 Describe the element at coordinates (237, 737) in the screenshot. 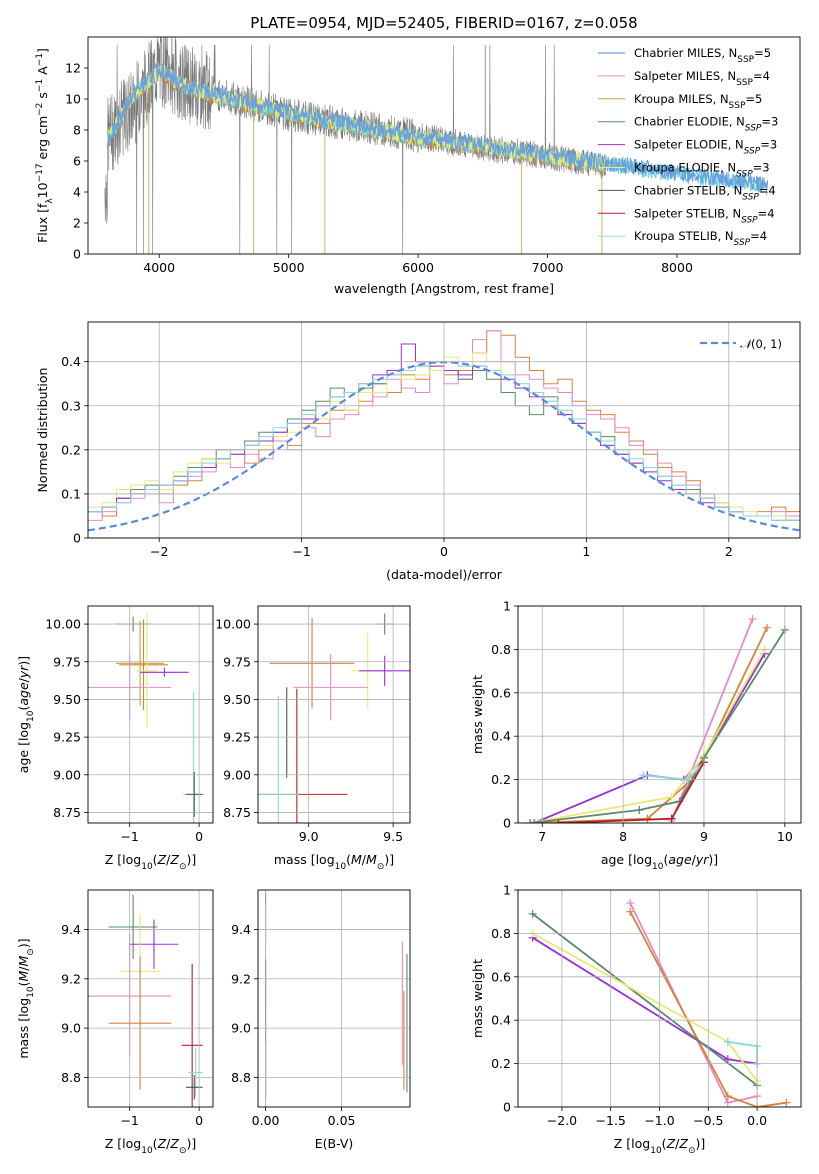

I see `y-tick-label: 9.25` at that location.